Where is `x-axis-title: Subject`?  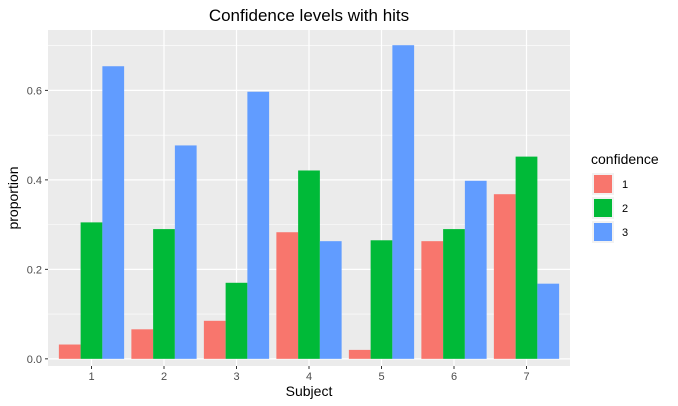 x-axis-title: Subject is located at coordinates (309, 391).